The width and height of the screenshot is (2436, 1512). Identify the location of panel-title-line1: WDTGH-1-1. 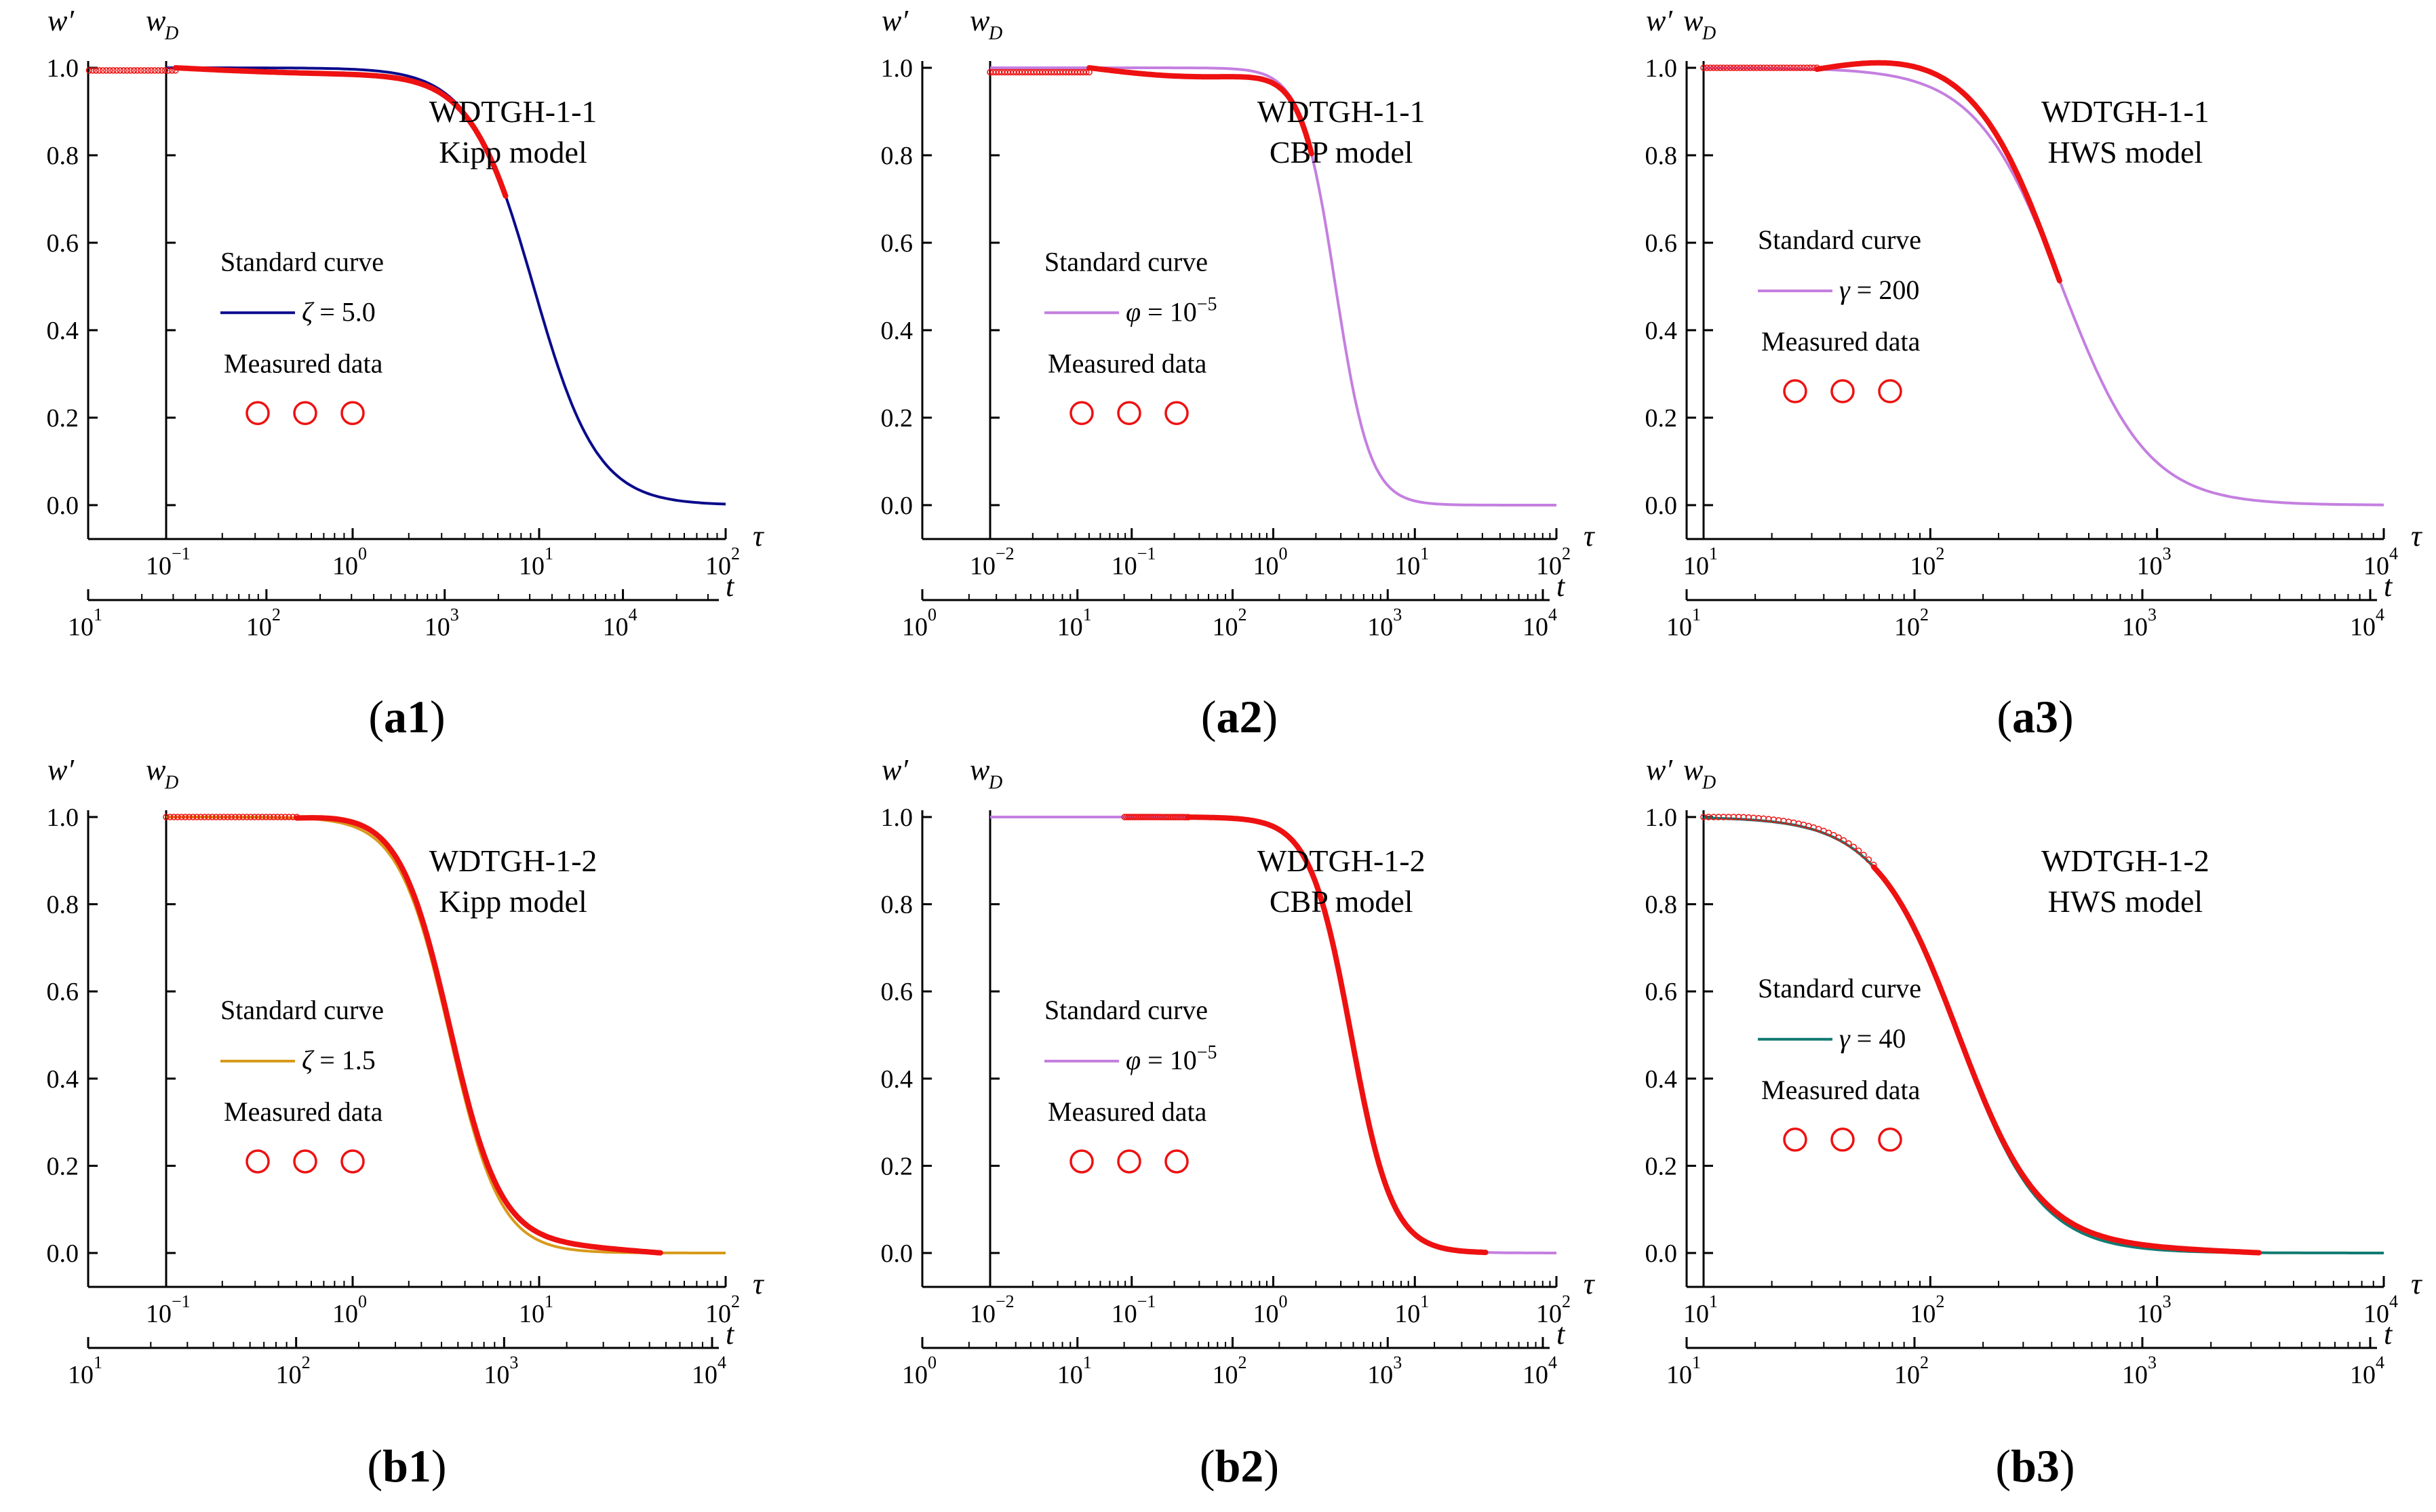
(513, 111).